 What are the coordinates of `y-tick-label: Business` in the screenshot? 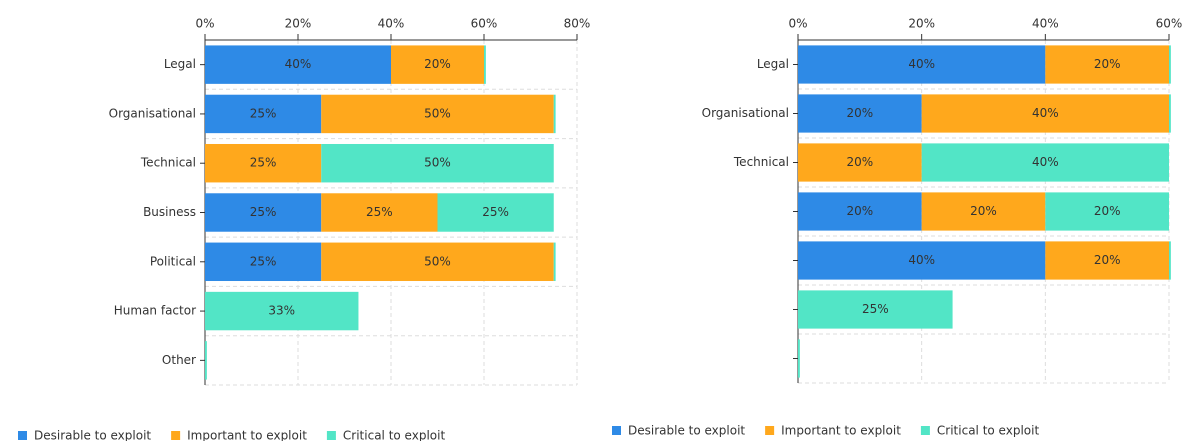 It's located at (169, 212).